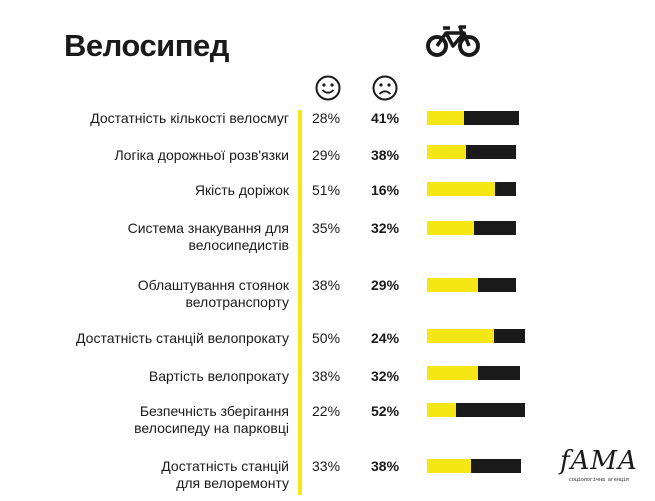  What do you see at coordinates (385, 411) in the screenshot?
I see `negative-value-label: 52%` at bounding box center [385, 411].